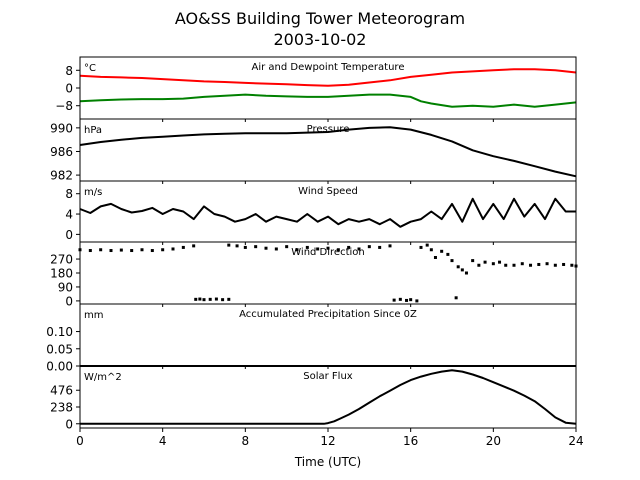 This screenshot has width=640, height=480. Describe the element at coordinates (69, 194) in the screenshot. I see `y-tick-label-wind: 8` at that location.